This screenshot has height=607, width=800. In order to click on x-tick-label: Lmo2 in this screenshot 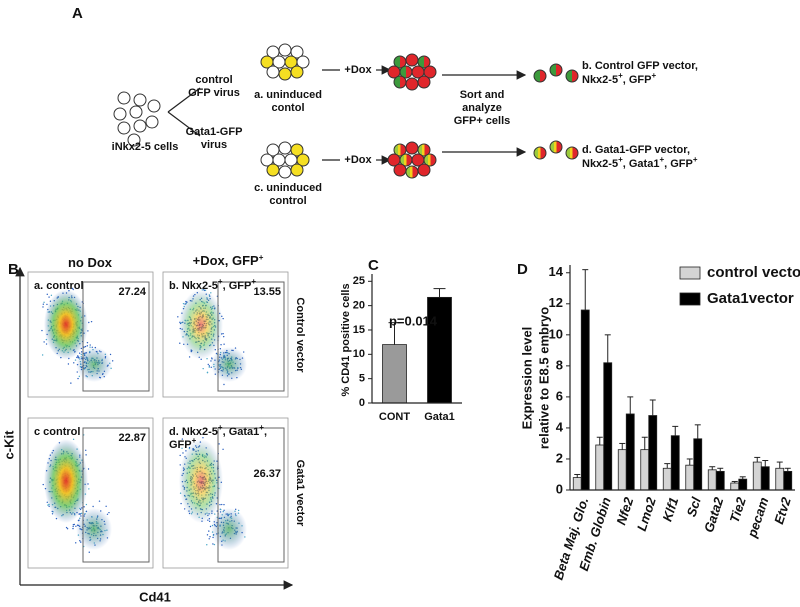, I will do `click(646, 514)`.